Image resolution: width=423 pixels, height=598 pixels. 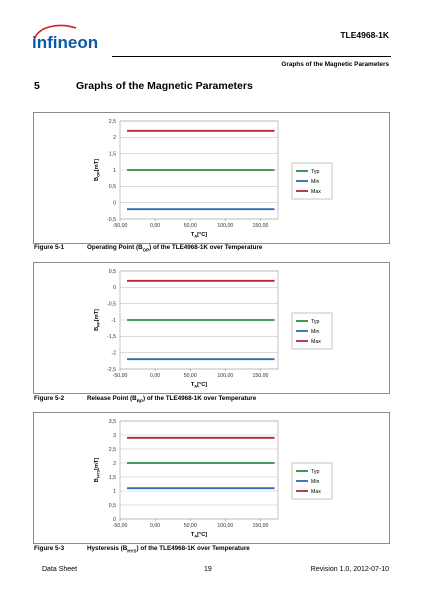 I want to click on logo-arc, so click(x=55, y=33).